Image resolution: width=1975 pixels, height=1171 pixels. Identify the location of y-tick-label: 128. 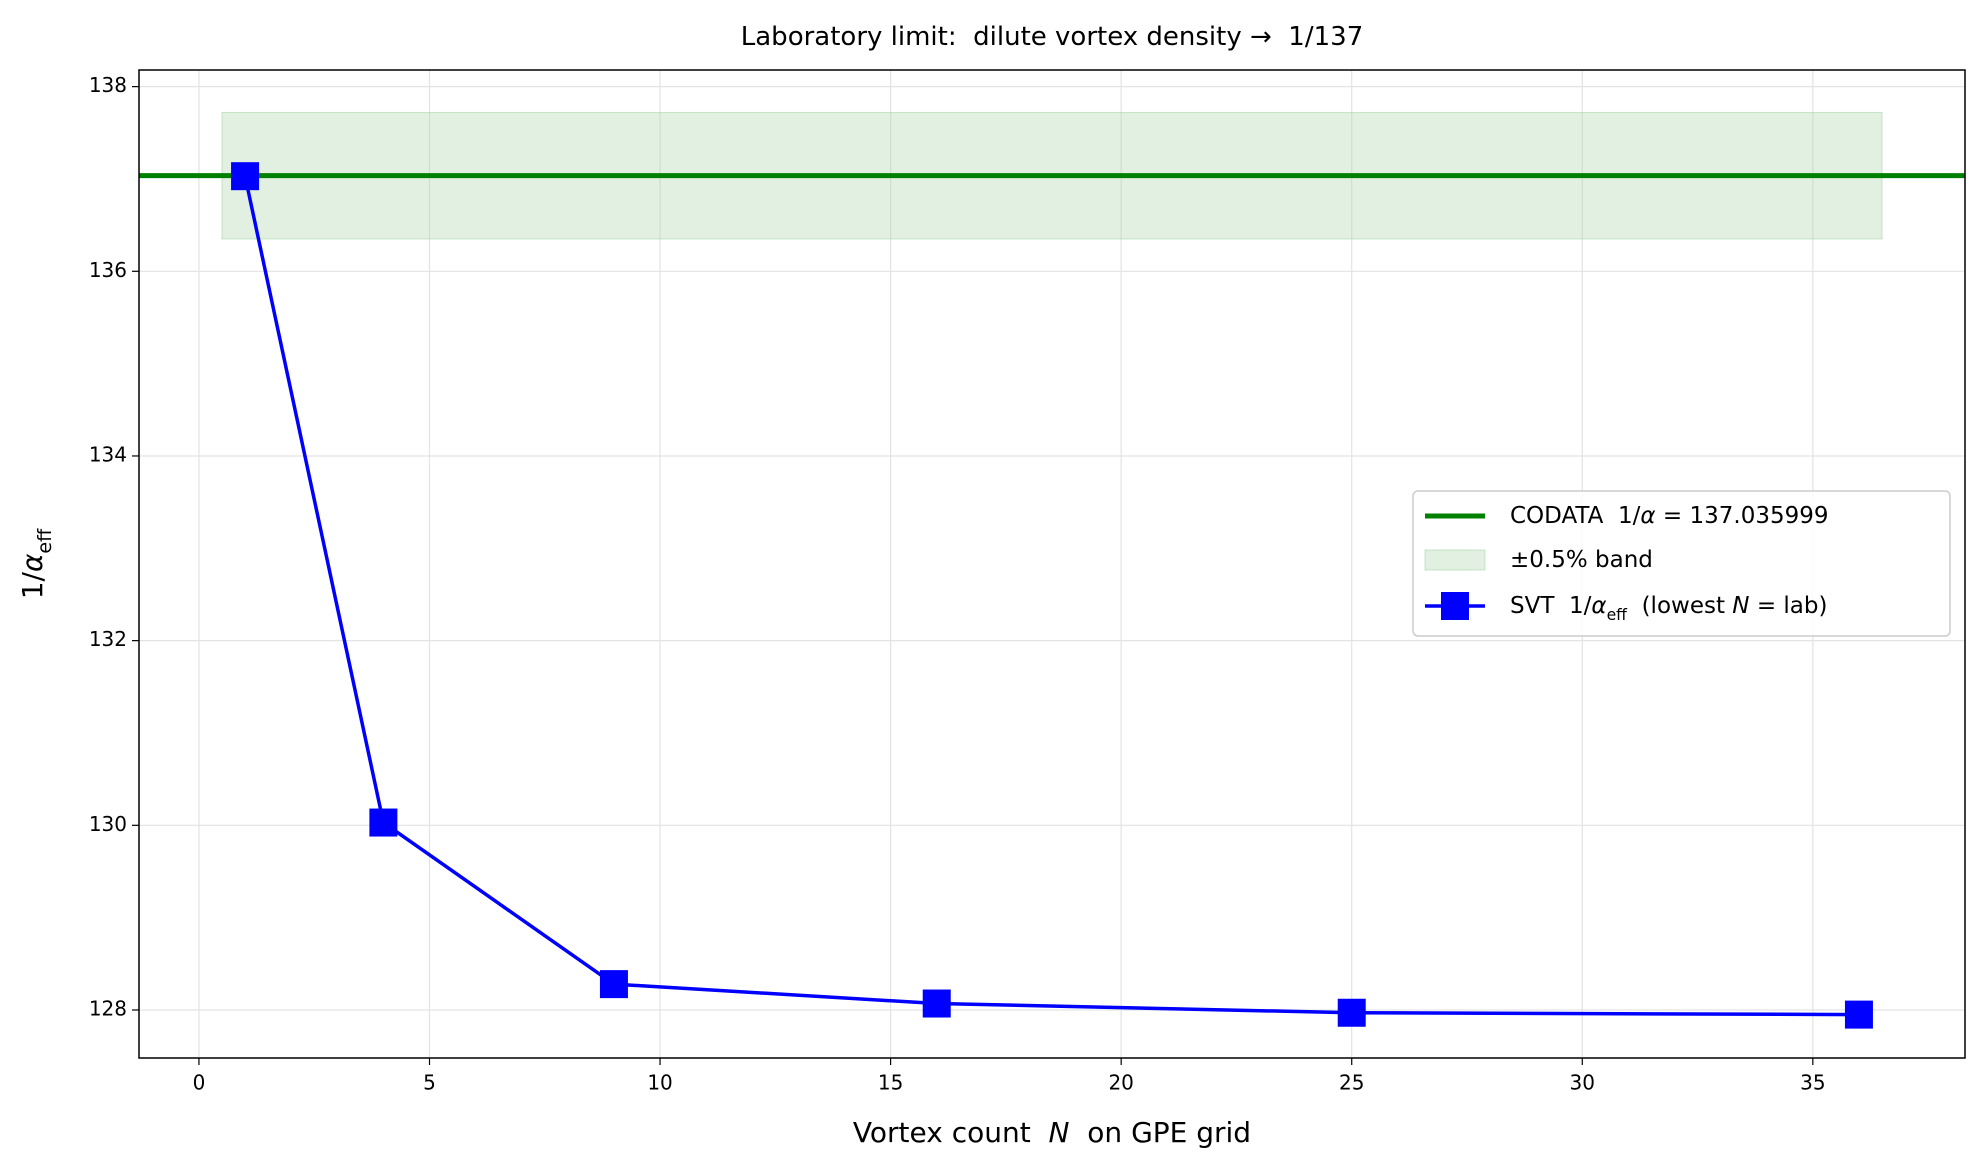
(108, 1008).